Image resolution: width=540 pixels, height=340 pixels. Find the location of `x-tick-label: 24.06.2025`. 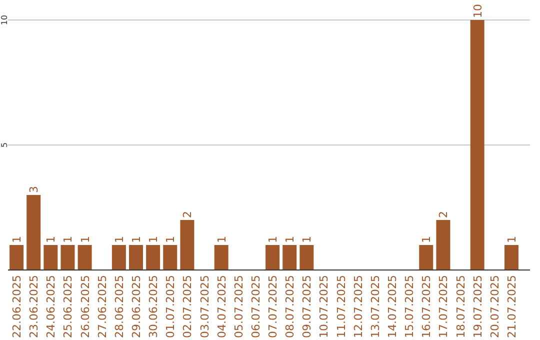

x-tick-label: 24.06.2025 is located at coordinates (51, 306).